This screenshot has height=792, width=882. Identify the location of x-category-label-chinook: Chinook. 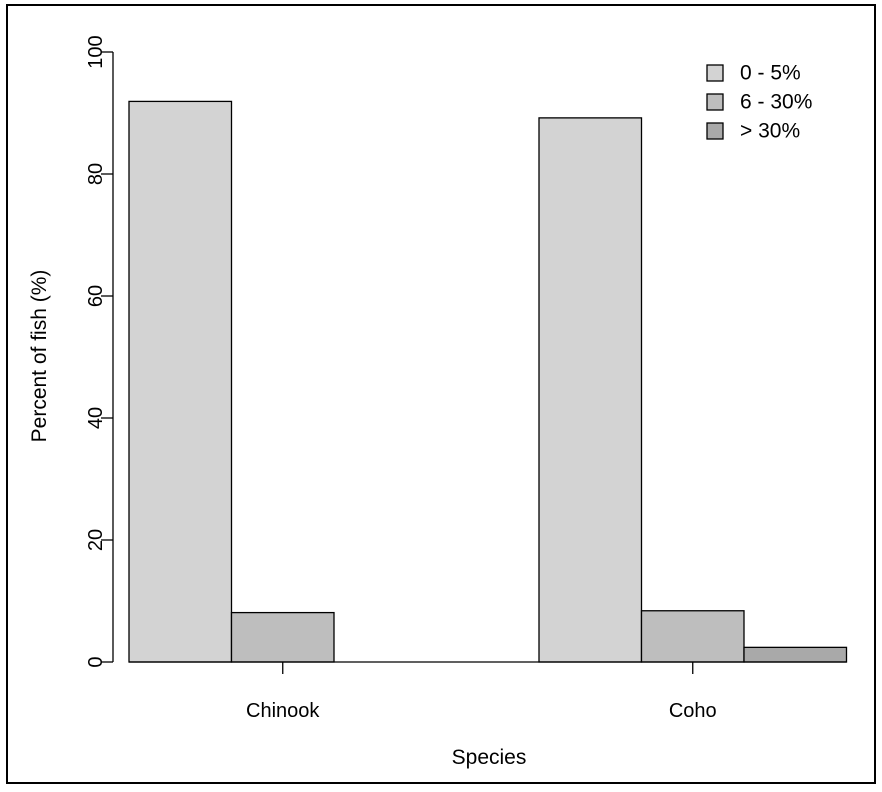
(283, 711).